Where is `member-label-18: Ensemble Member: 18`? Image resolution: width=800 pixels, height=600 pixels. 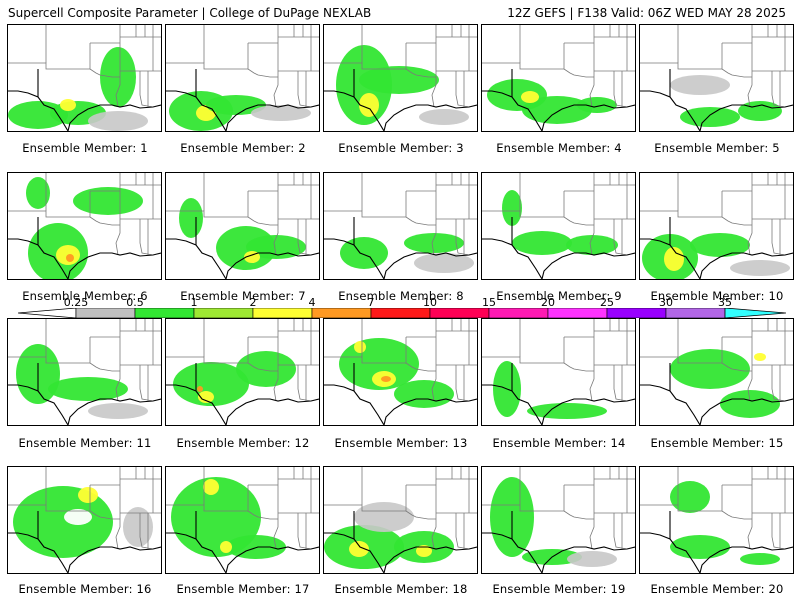
member-label-18: Ensemble Member: 18 is located at coordinates (401, 589).